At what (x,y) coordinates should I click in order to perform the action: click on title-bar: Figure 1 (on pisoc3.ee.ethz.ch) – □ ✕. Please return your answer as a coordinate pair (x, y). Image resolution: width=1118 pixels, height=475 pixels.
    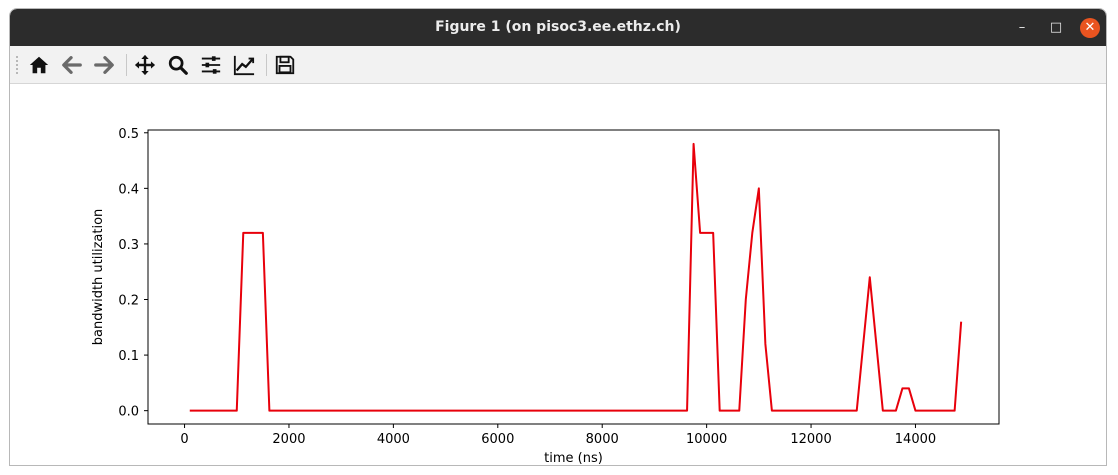
    Looking at the image, I should click on (558, 27).